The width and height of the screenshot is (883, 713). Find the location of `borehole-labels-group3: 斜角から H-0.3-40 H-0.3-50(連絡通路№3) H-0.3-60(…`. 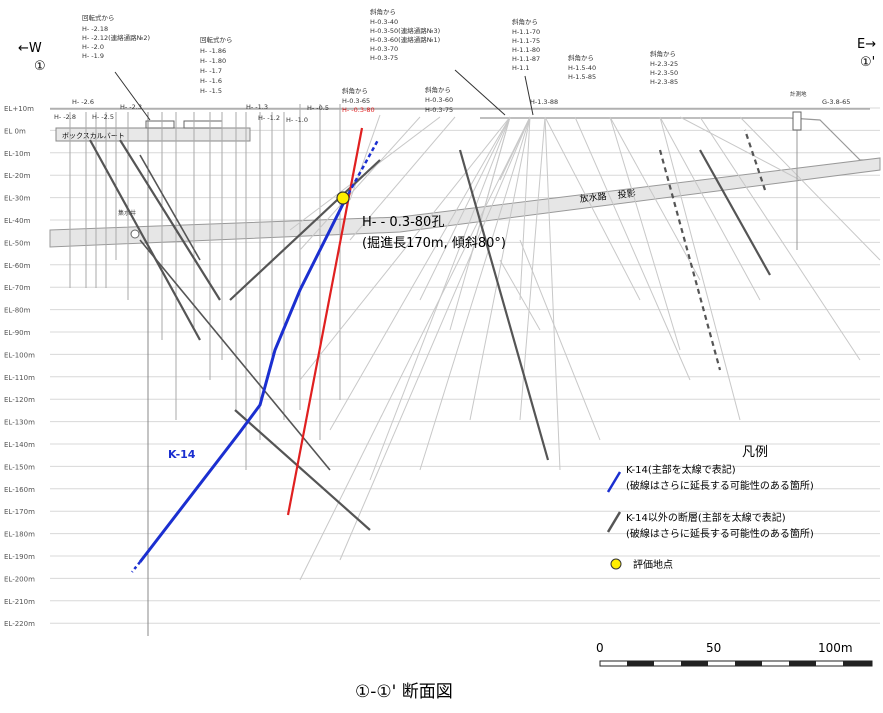

borehole-labels-group3: 斜角から H-0.3-40 H-0.3-50(連絡通路№3) H-0.3-60(… is located at coordinates (405, 34).